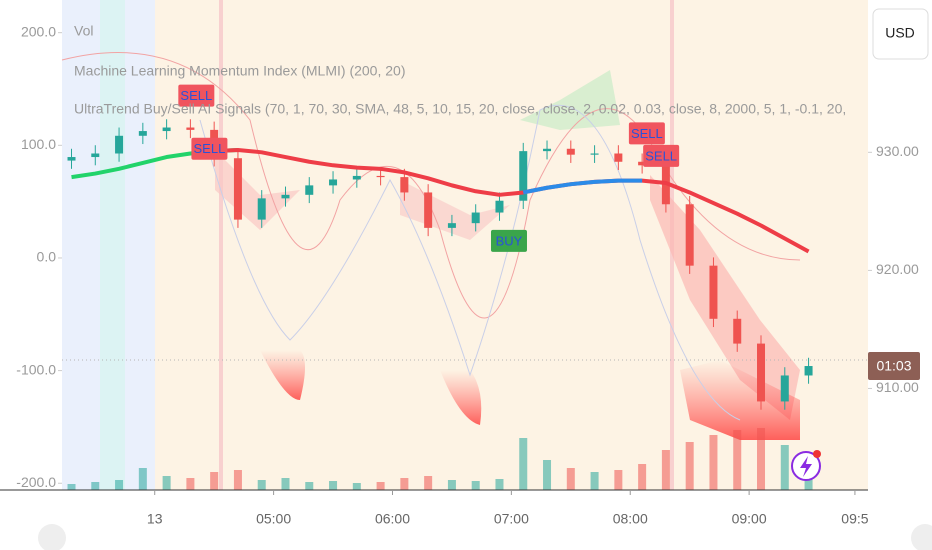  What do you see at coordinates (38, 31) in the screenshot?
I see `y-tick-label: 200.0` at bounding box center [38, 31].